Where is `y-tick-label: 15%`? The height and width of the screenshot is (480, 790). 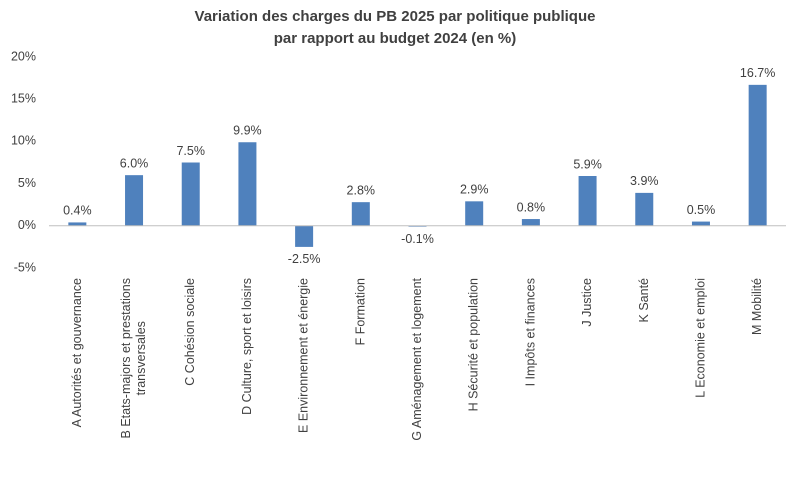
y-tick-label: 15% is located at coordinates (23, 98).